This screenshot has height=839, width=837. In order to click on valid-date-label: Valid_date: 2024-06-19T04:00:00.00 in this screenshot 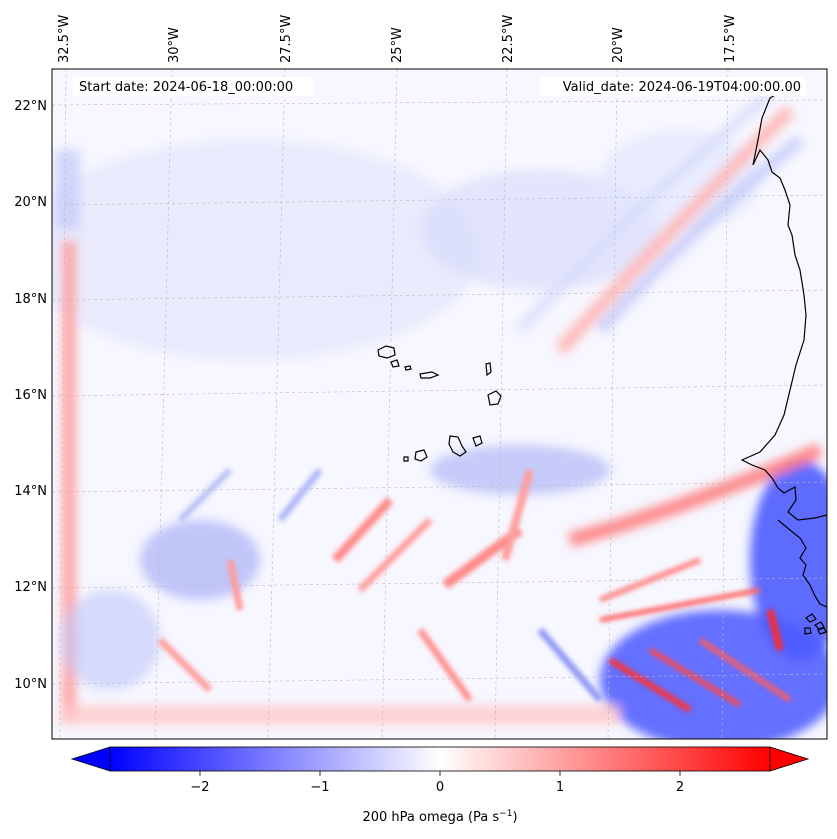, I will do `click(682, 87)`.